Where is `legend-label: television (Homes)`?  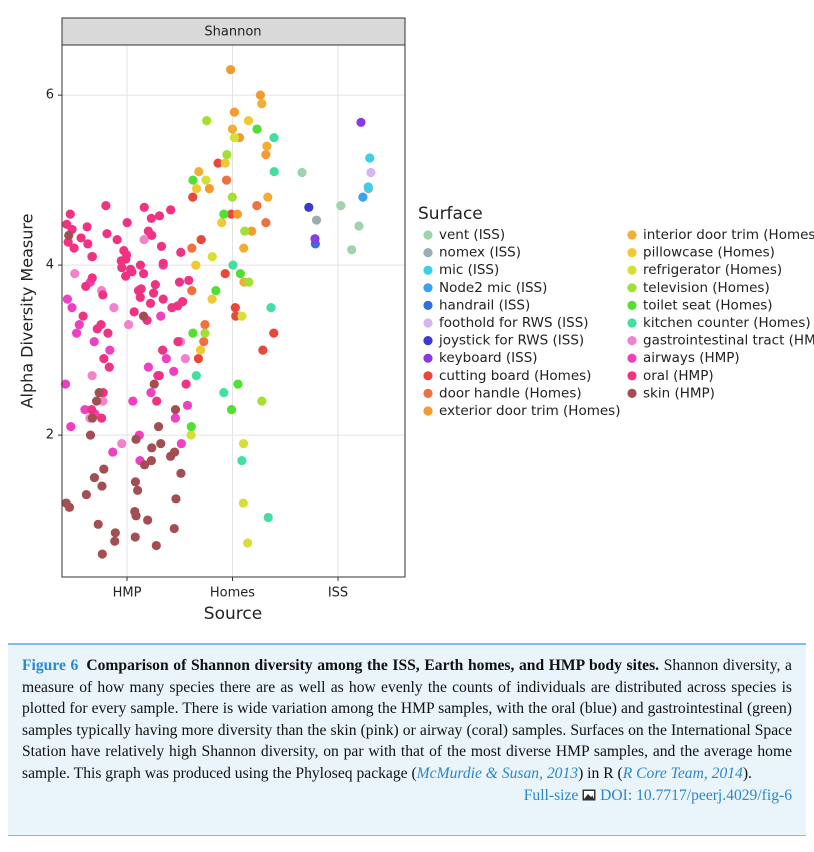
legend-label: television (Homes) is located at coordinates (706, 288).